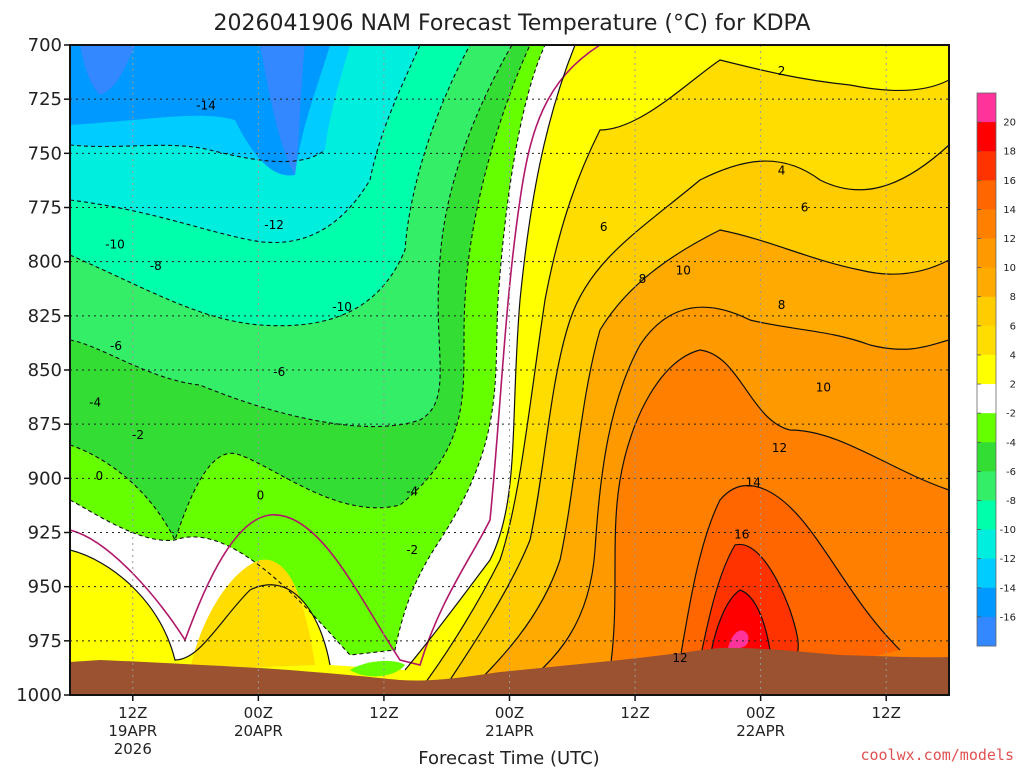  What do you see at coordinates (1009, 210) in the screenshot?
I see `colorbar-label-3: 14` at bounding box center [1009, 210].